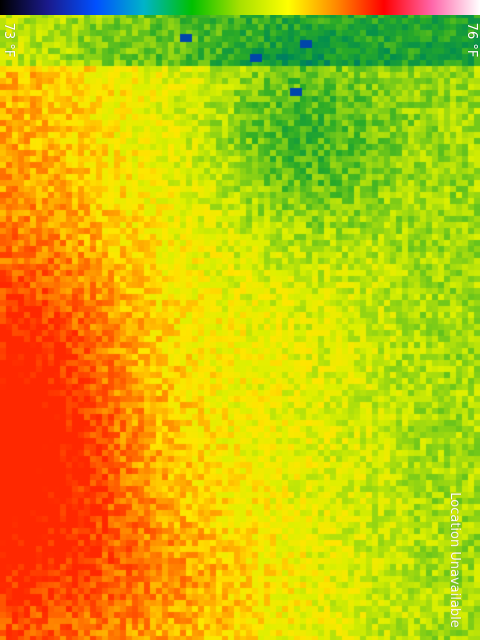 This screenshot has height=640, width=480. I want to click on location-status-text: Location Unavailable, so click(454, 560).